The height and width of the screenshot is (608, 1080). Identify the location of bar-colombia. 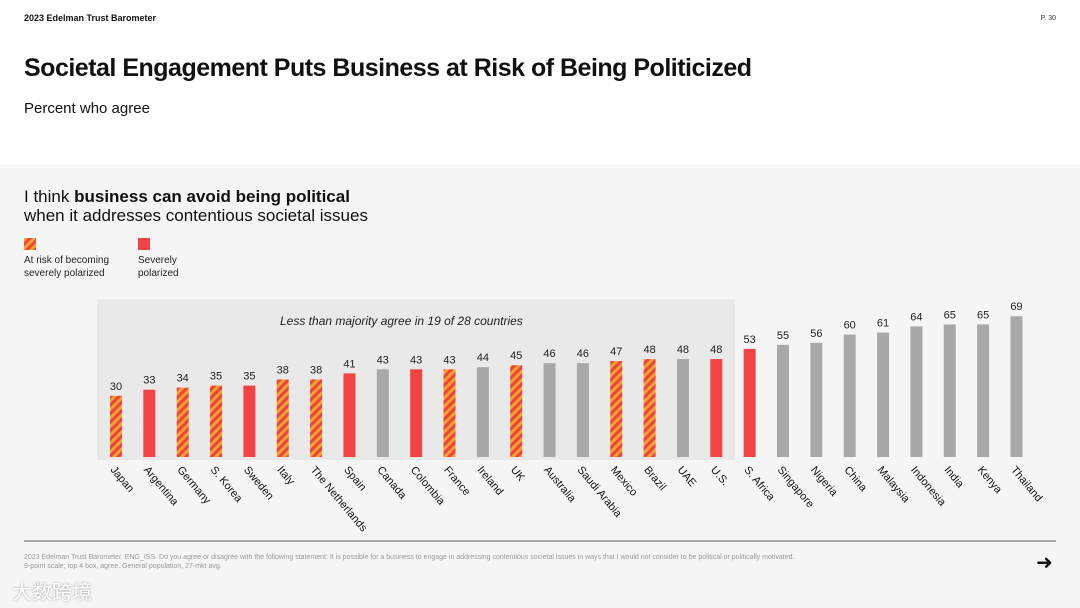
(416, 413).